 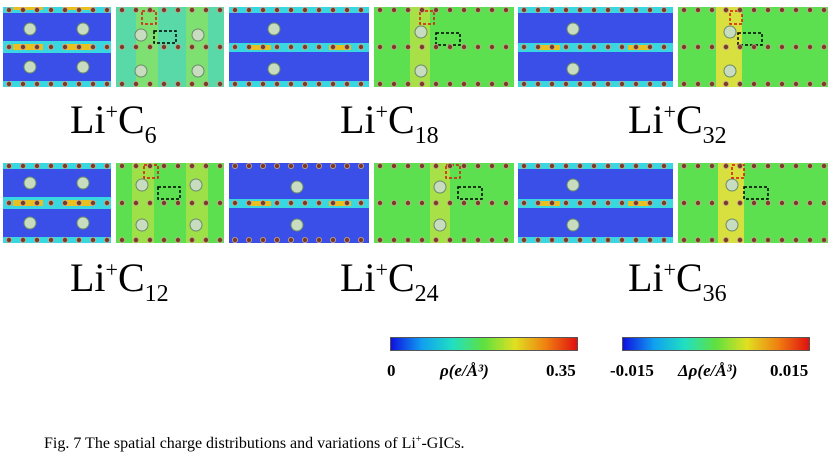 I want to click on difference-map-li-c24, so click(x=444, y=203).